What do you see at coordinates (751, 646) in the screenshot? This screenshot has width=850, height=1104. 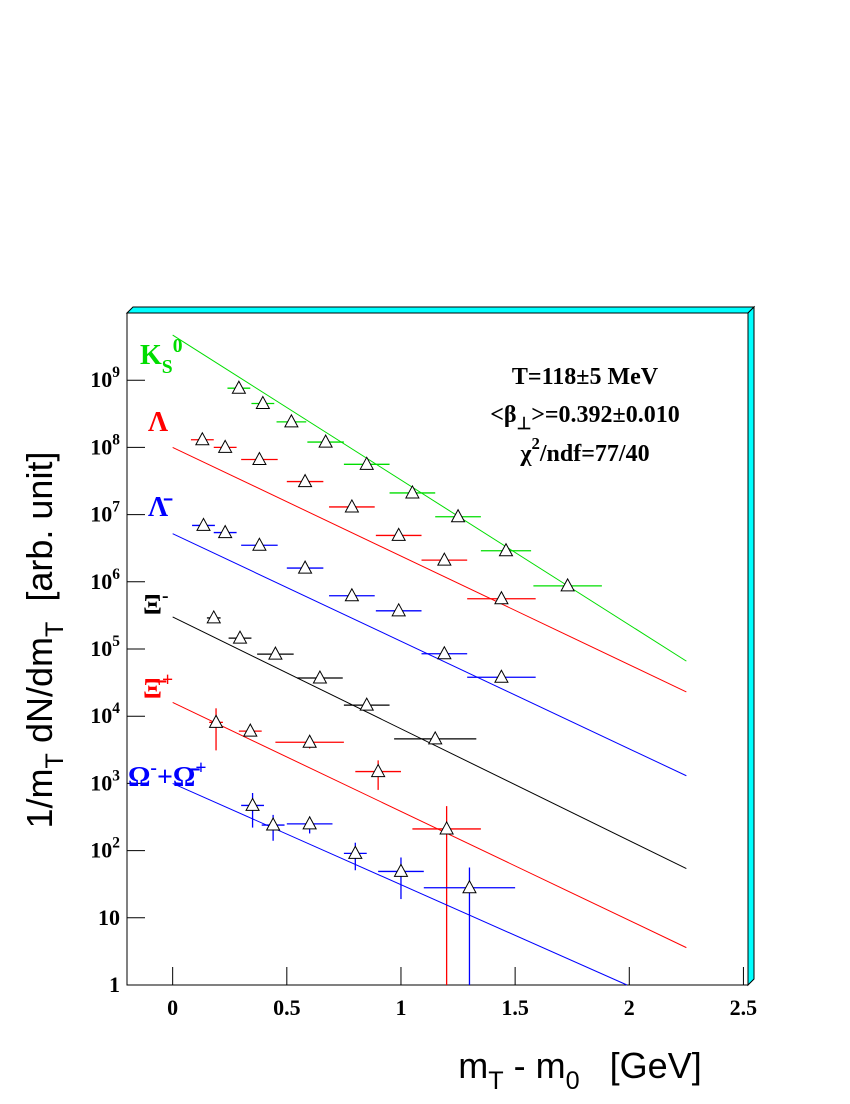 I see `frame-side` at bounding box center [751, 646].